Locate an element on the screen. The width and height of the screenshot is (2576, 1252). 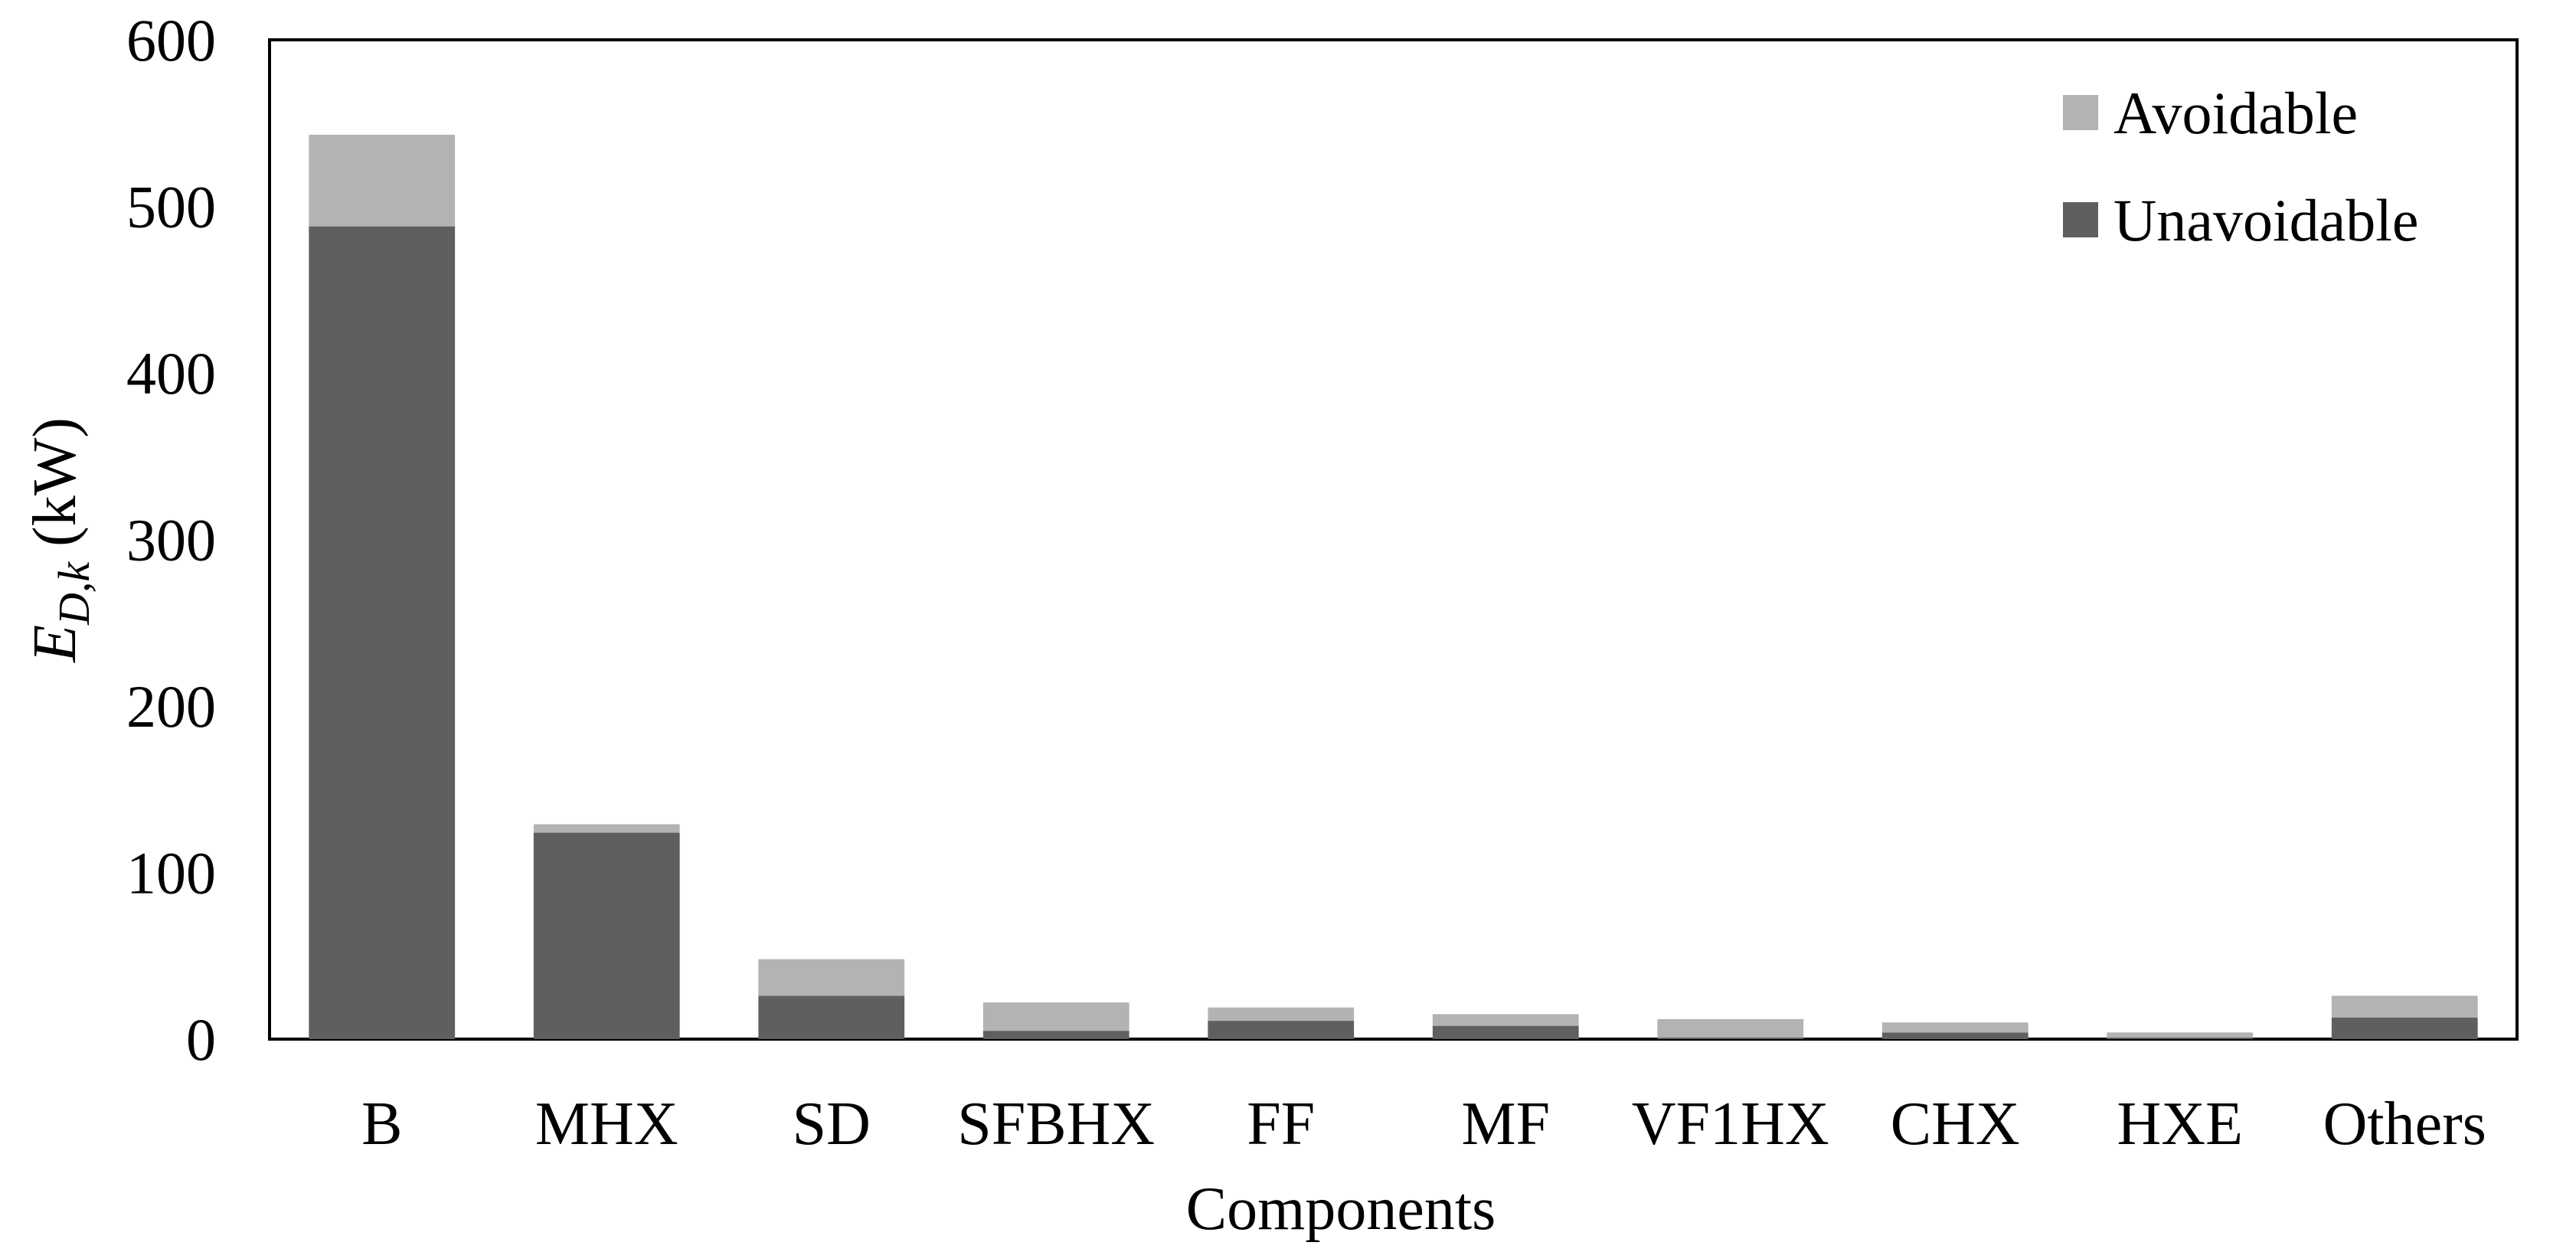
bar-avoidable-sfbhx is located at coordinates (1055, 1016).